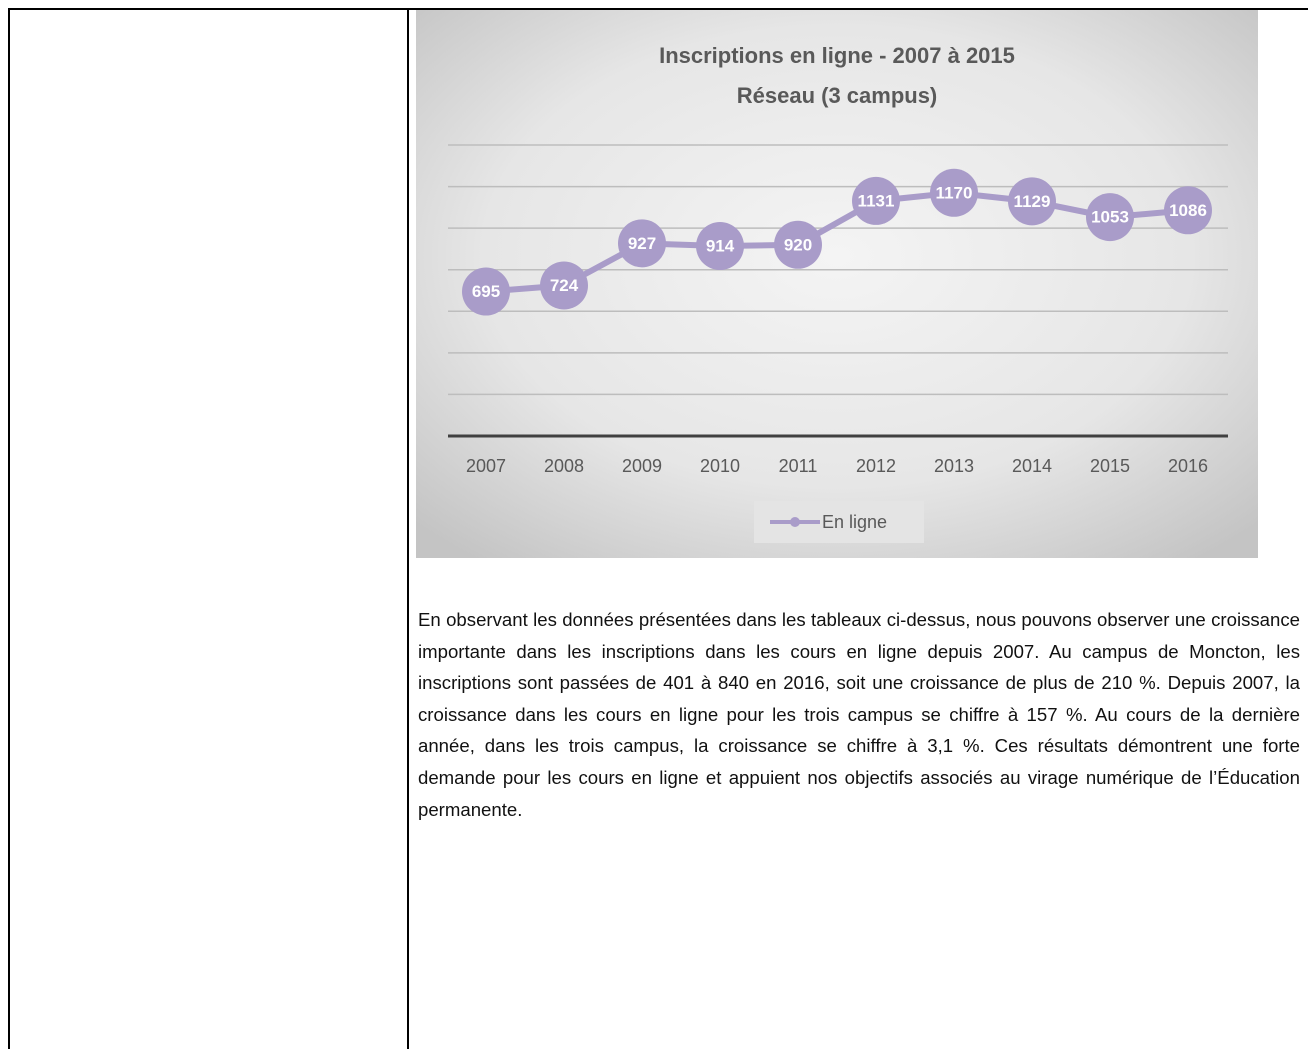 Image resolution: width=1308 pixels, height=1049 pixels. Describe the element at coordinates (954, 466) in the screenshot. I see `x-tick-label: 2013` at that location.